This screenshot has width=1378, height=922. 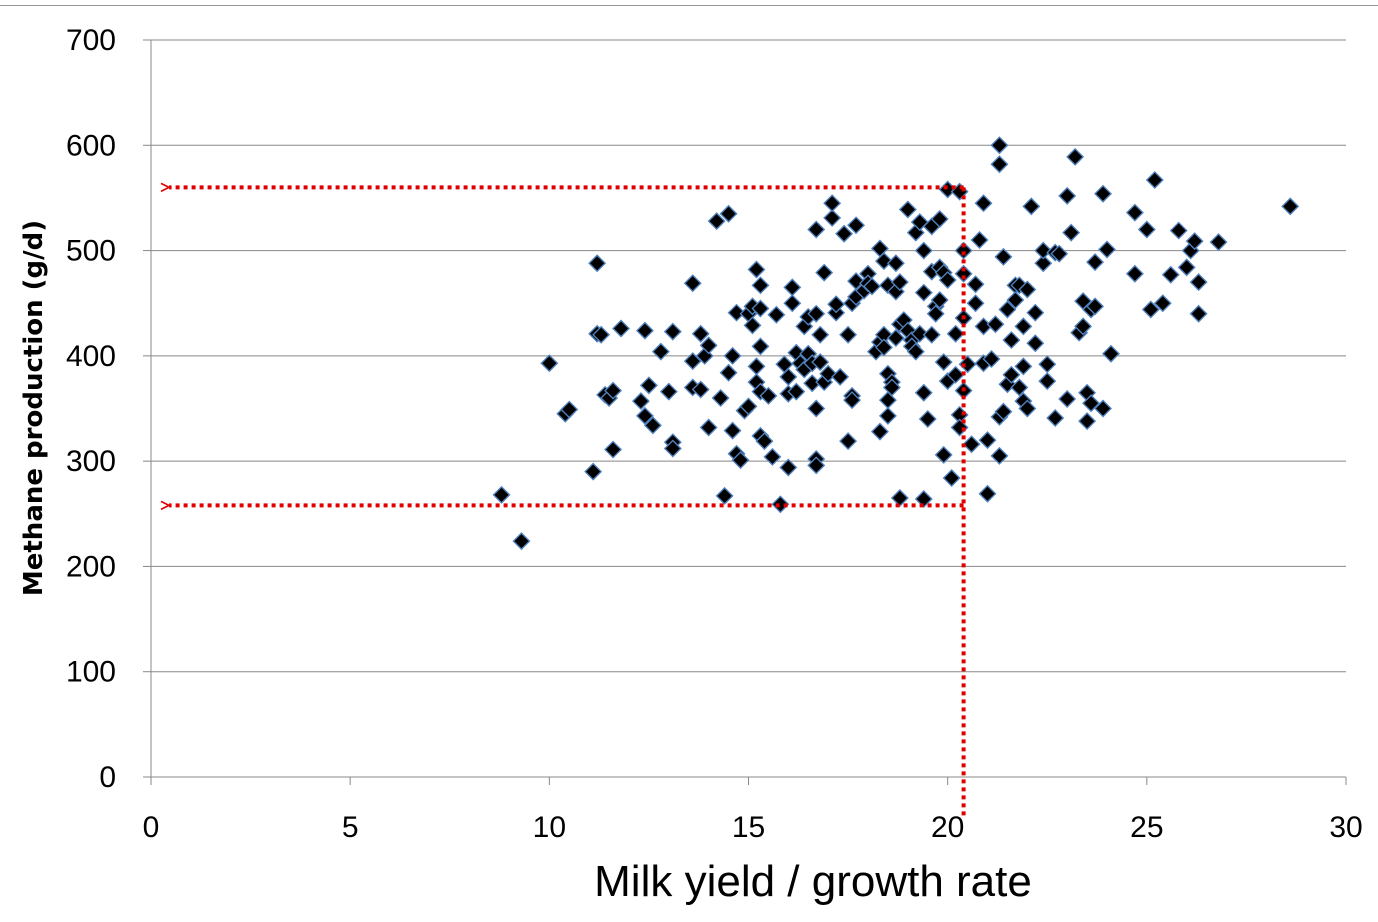 What do you see at coordinates (91, 566) in the screenshot?
I see `y-tick-label-200: 200` at bounding box center [91, 566].